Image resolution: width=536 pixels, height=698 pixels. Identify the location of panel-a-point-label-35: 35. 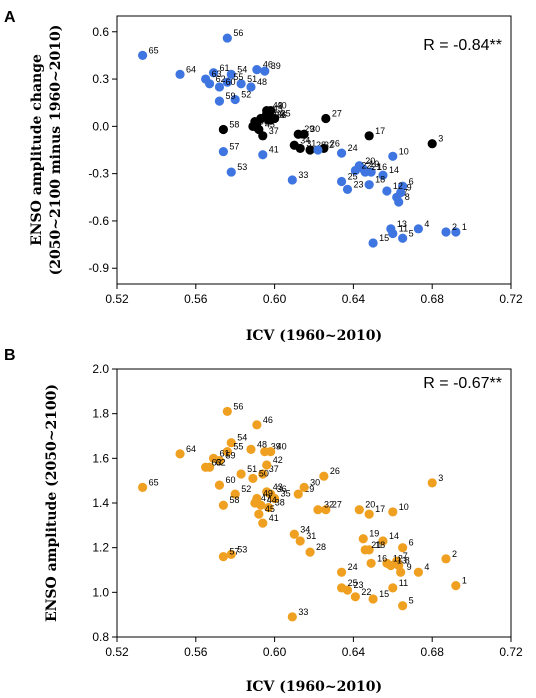
(286, 113).